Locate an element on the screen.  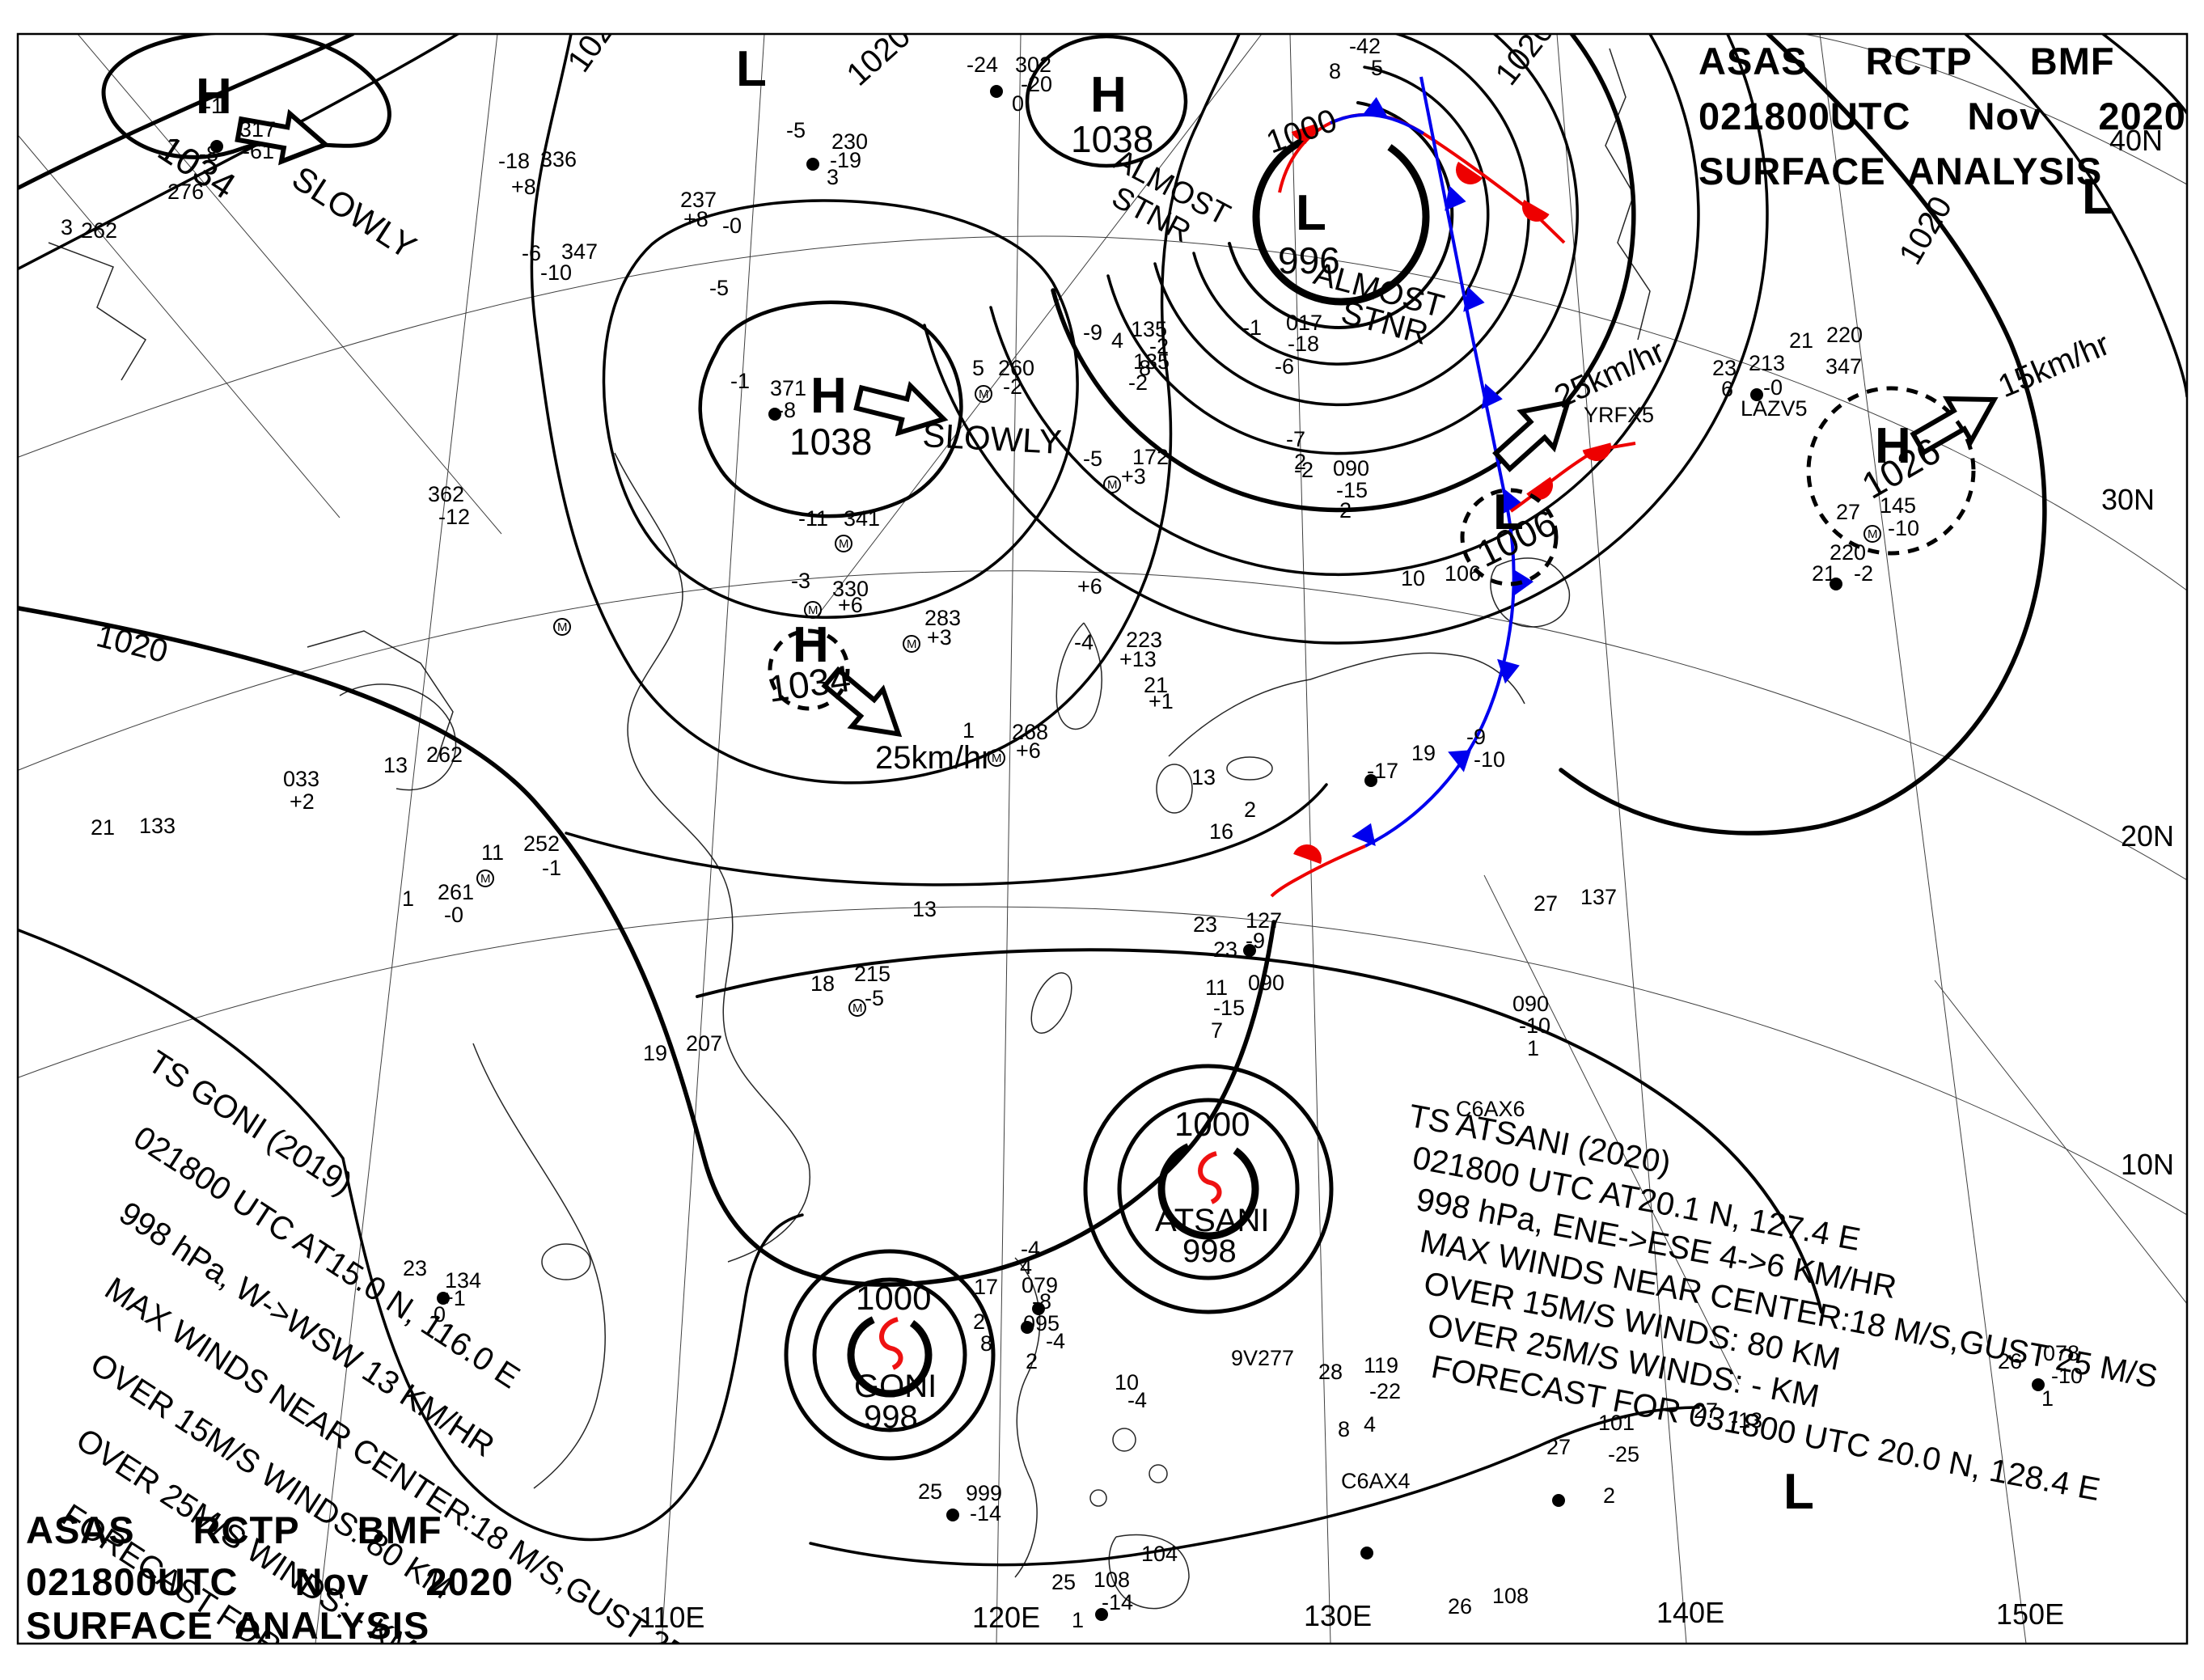
chart-id-bottom: ASAS RCTP BMF is located at coordinates (234, 1530).